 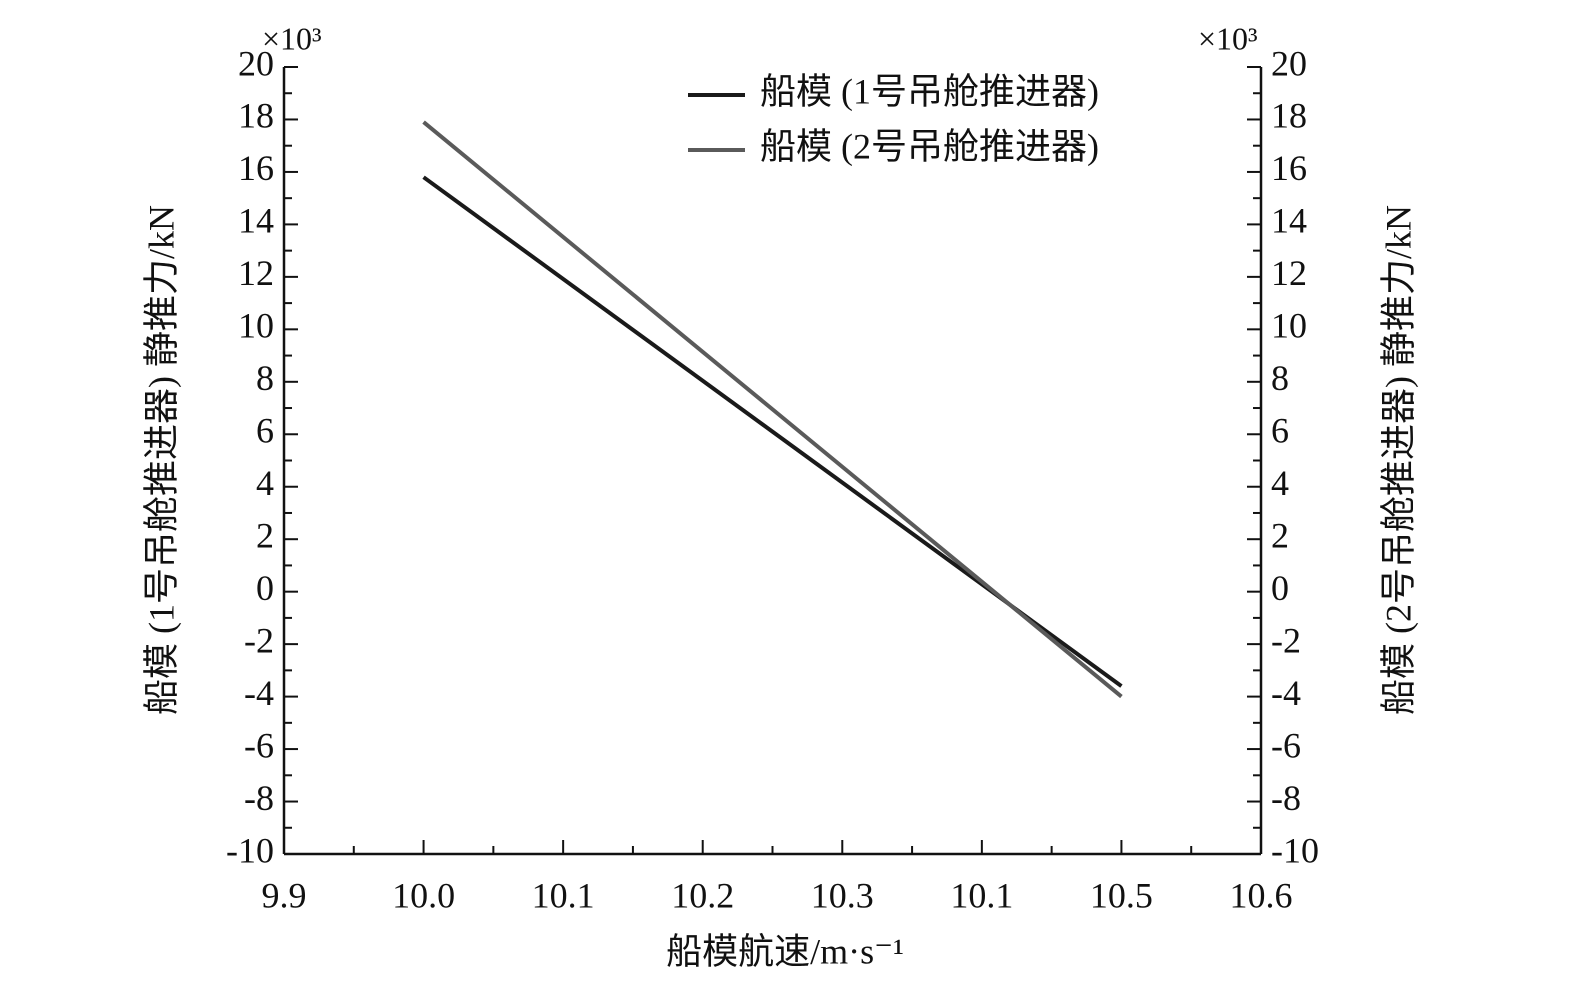 I want to click on y-tick-label: 2, so click(x=265, y=535).